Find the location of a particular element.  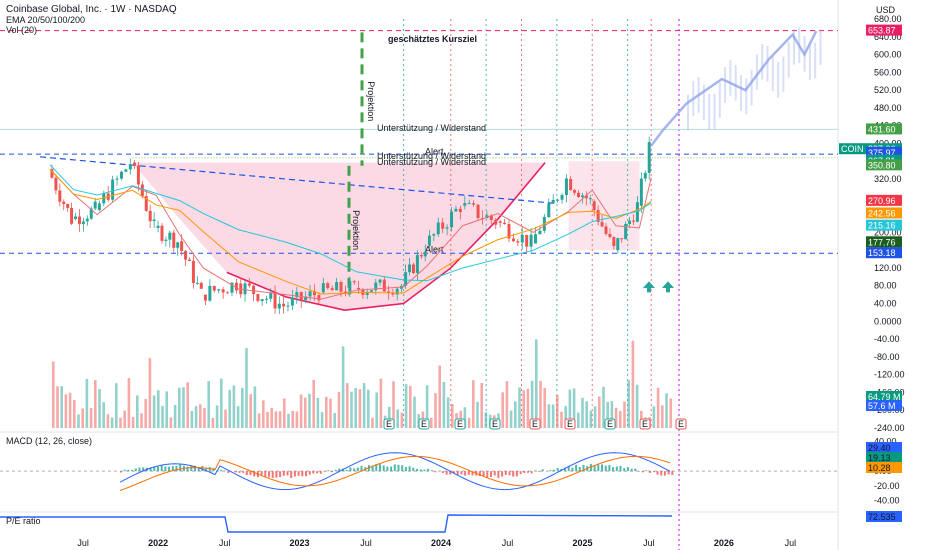

price-tick-label: 80.00 is located at coordinates (885, 286).